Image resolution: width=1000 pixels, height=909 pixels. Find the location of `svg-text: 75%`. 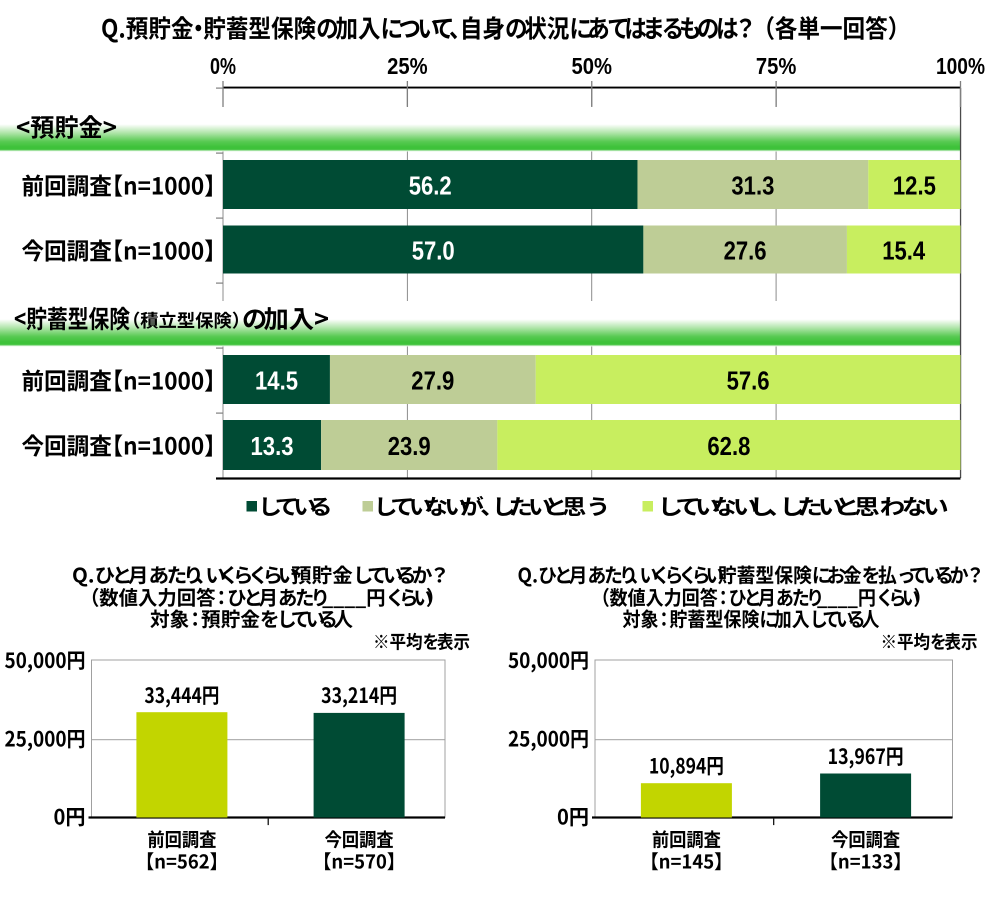

svg-text: 75% is located at coordinates (776, 66).